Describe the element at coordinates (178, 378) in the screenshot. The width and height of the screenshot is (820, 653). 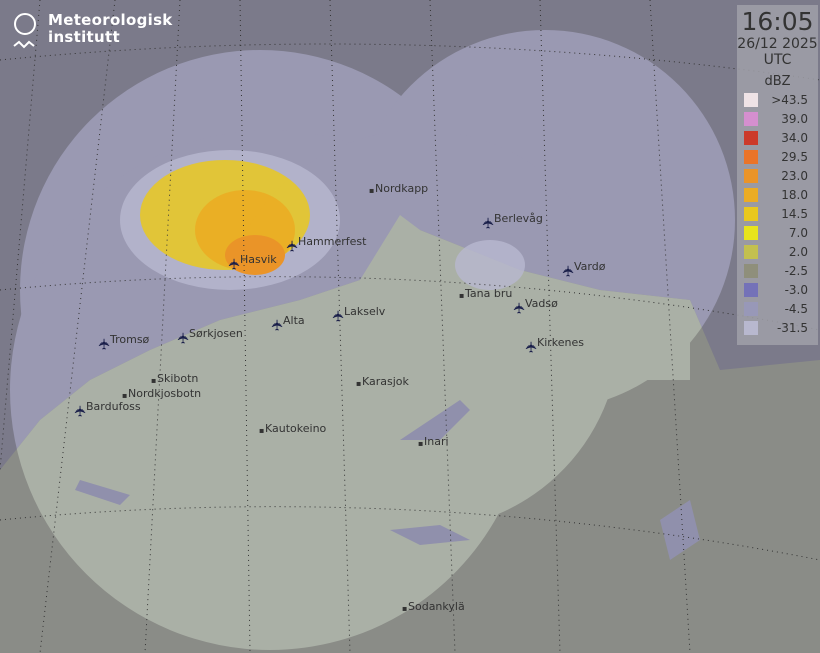
I see `place-label: Skibotn` at that location.